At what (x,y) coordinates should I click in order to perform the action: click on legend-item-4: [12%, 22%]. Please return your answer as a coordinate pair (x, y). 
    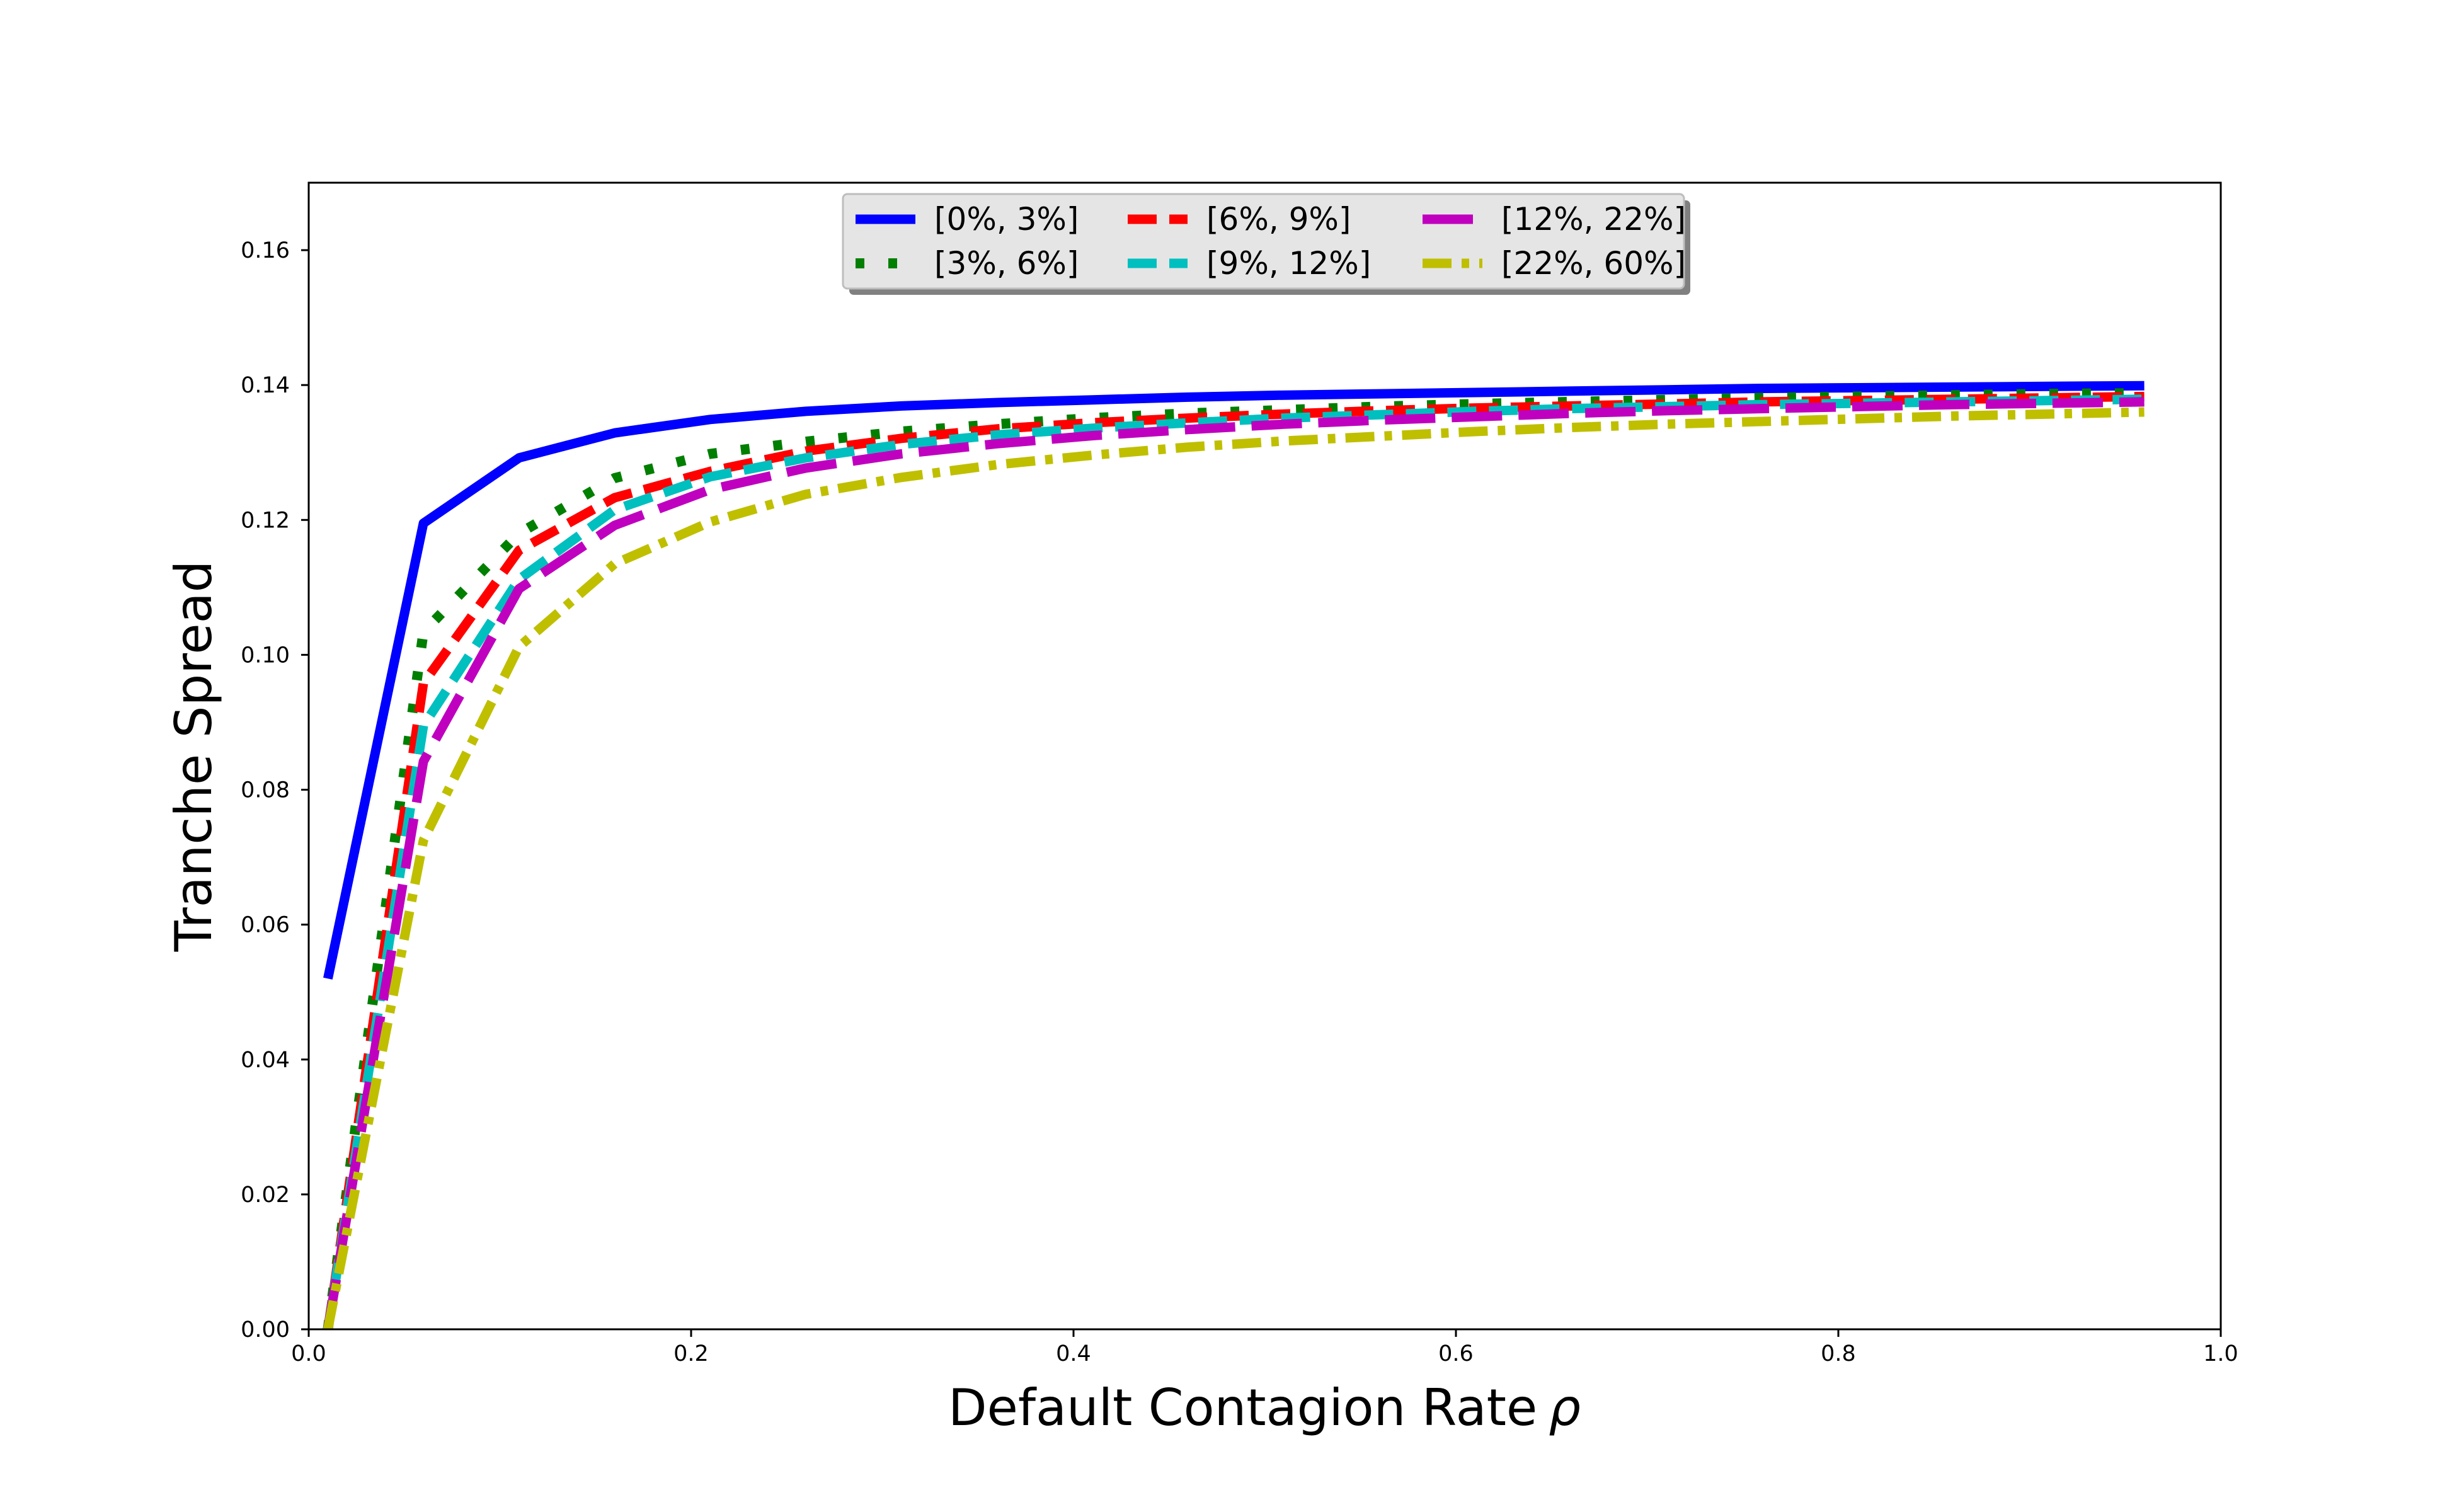
    Looking at the image, I should click on (1554, 219).